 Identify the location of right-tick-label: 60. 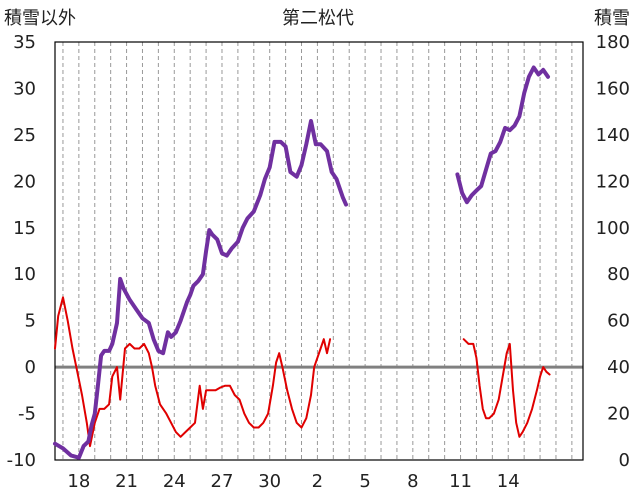
(618, 321).